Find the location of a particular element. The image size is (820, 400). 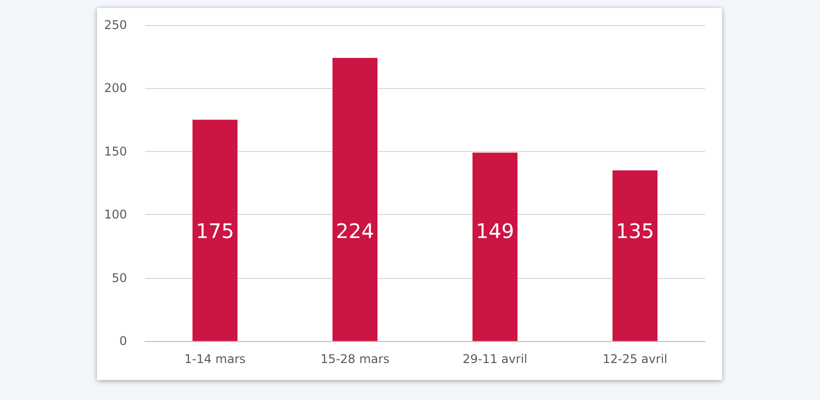

x-tick-label: 15-28 mars is located at coordinates (355, 359).